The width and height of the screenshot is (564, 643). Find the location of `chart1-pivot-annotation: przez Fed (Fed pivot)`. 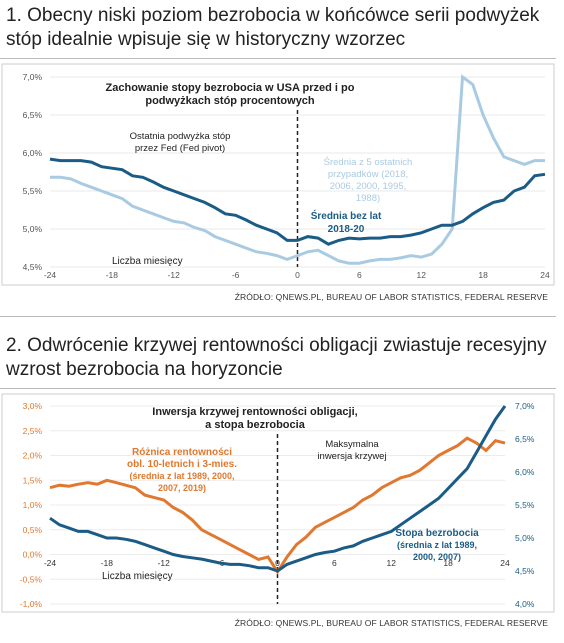

chart1-pivot-annotation: przez Fed (Fed pivot) is located at coordinates (180, 148).